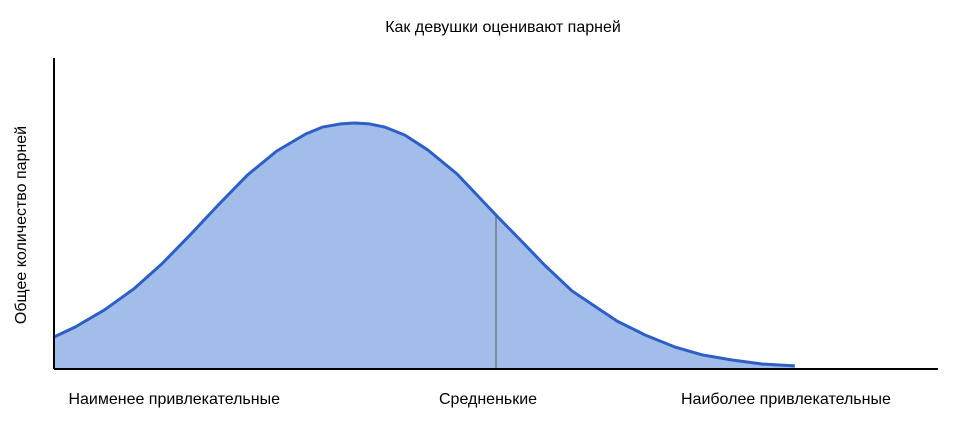  Describe the element at coordinates (21, 225) in the screenshot. I see `y-axis-label: Общее количество парней` at that location.